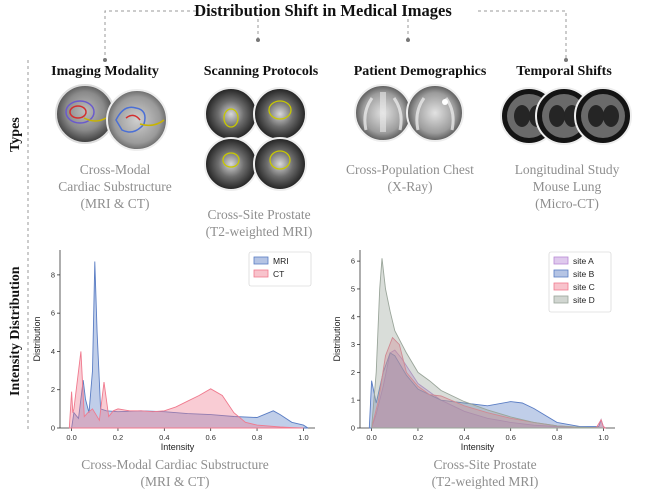 The image size is (646, 492). Describe the element at coordinates (323, 10) in the screenshot. I see `figure-title: Distribution Shift in Medical Images` at that location.